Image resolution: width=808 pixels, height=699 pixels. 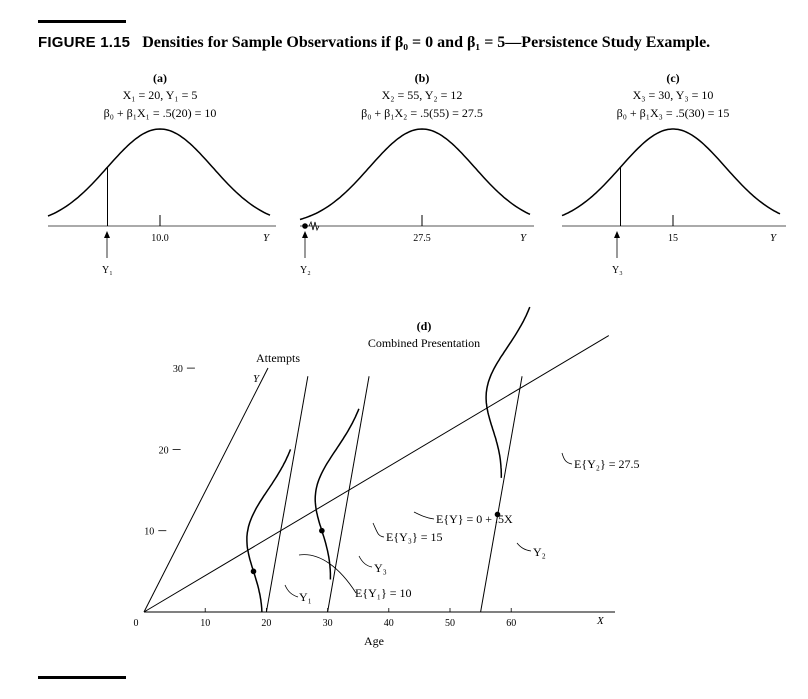 I want to click on panel-c-arrowhead, so click(x=617, y=234).